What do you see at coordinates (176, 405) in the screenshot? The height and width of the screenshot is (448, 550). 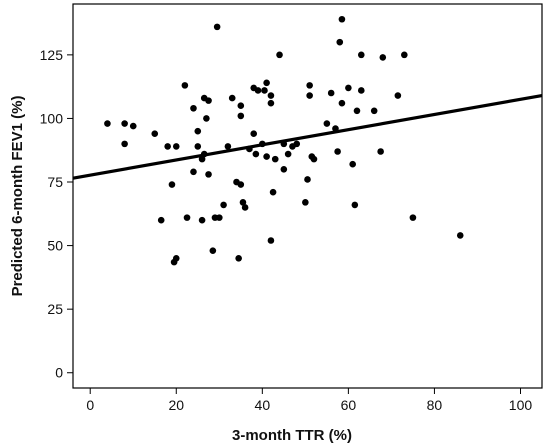 I see `x-tick-label: 20` at bounding box center [176, 405].